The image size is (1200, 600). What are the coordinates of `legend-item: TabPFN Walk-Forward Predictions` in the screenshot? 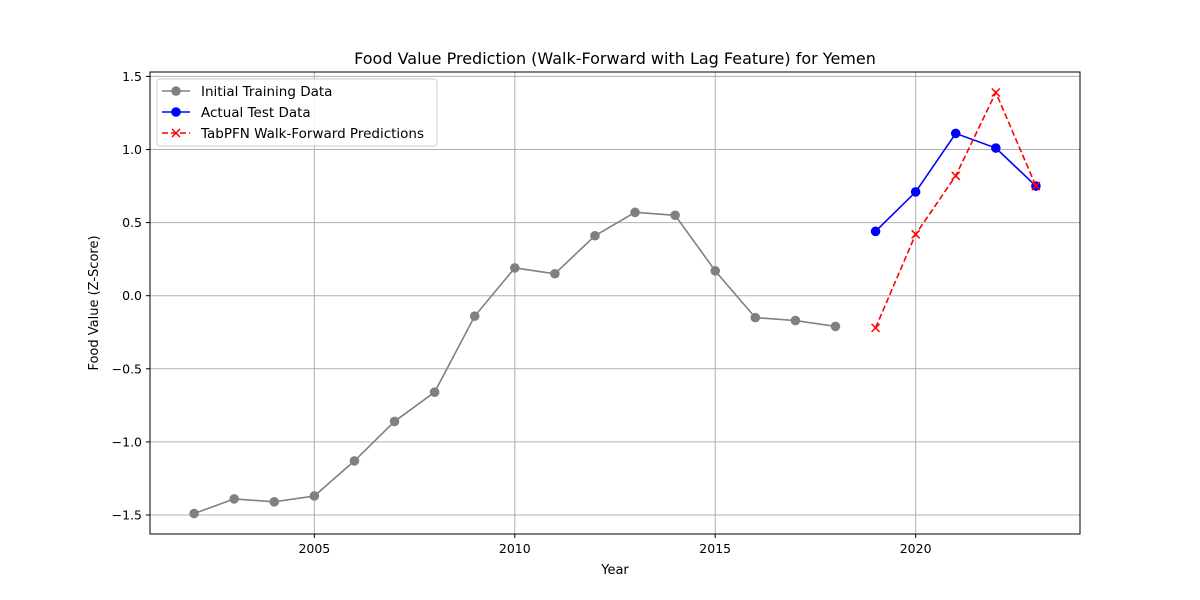 It's located at (293, 134).